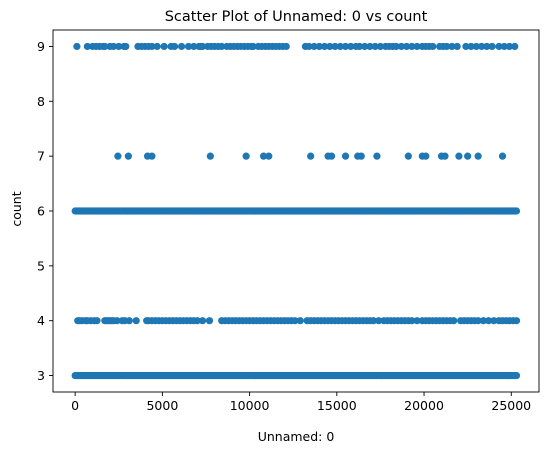 The height and width of the screenshot is (453, 554). I want to click on y-tick-label: 4, so click(41, 320).